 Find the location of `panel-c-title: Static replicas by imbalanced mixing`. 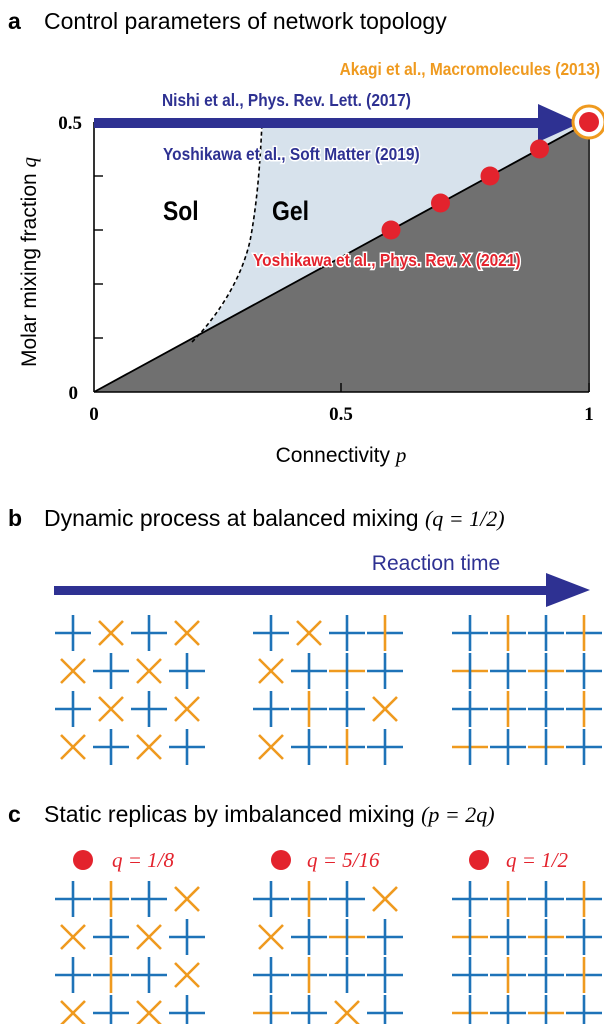

panel-c-title: Static replicas by imbalanced mixing is located at coordinates (229, 814).